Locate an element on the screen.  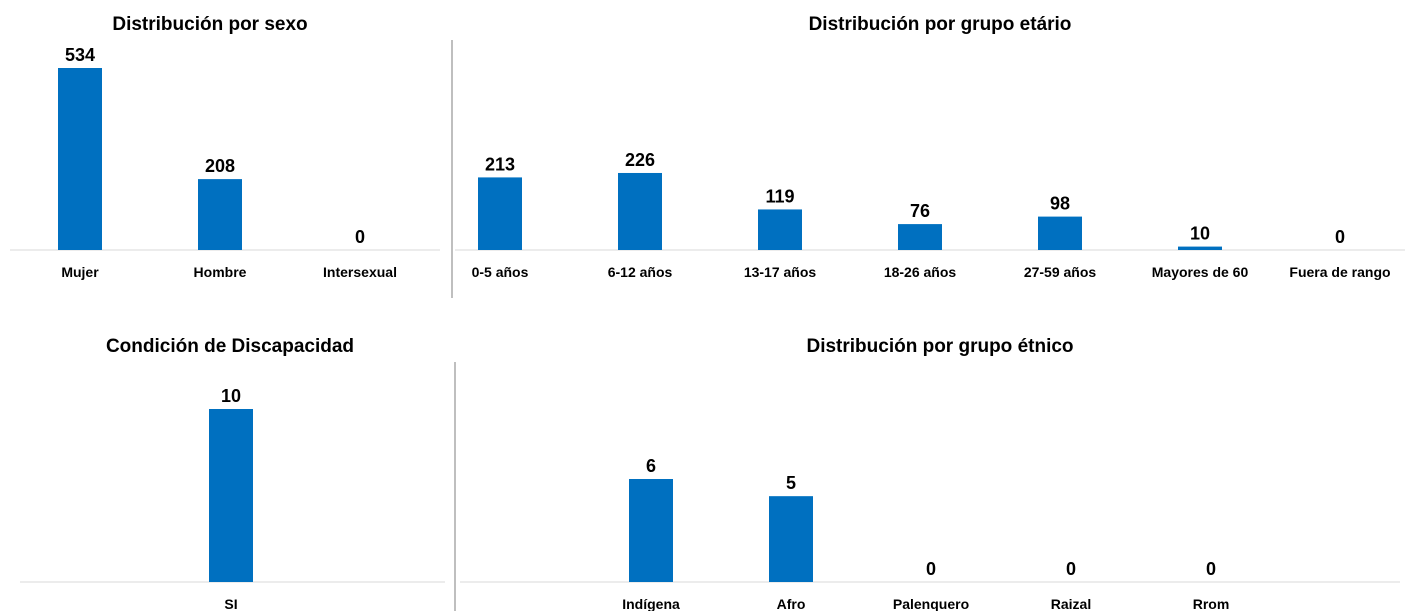
tick-label-etnico-2: Palenquero is located at coordinates (931, 603).